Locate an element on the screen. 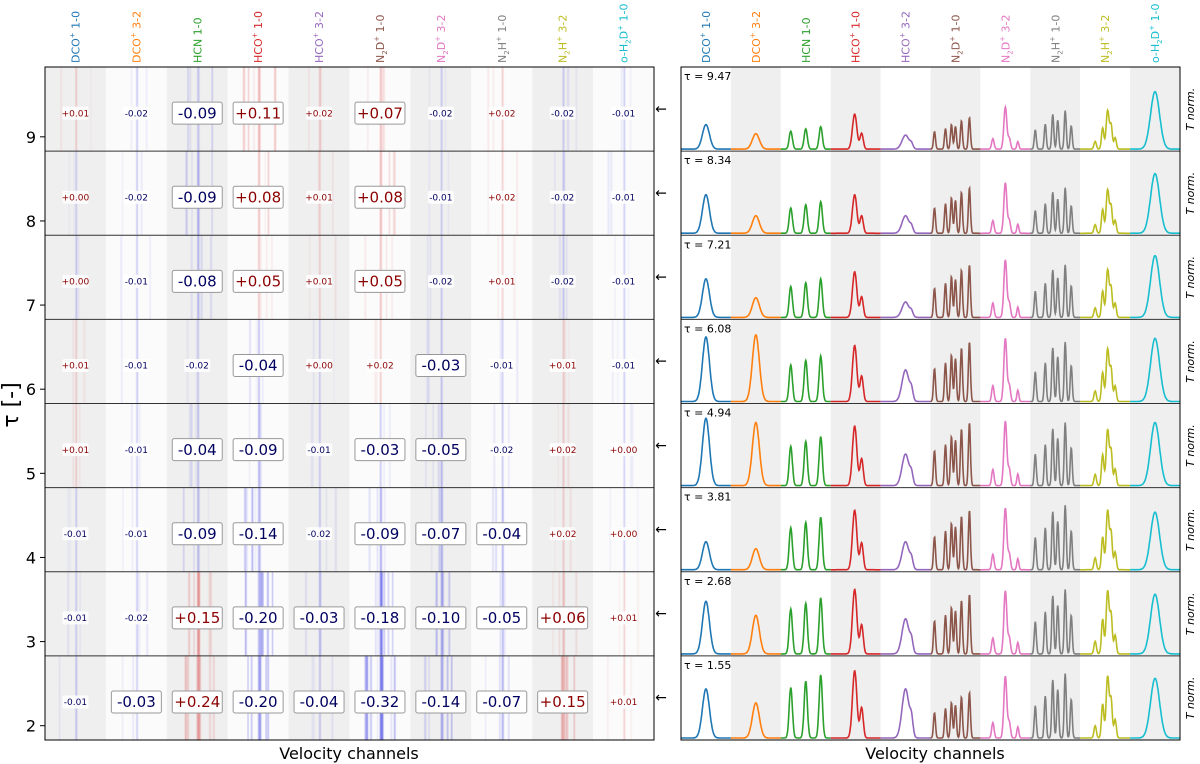  y-tick-label: 8 is located at coordinates (31, 221).